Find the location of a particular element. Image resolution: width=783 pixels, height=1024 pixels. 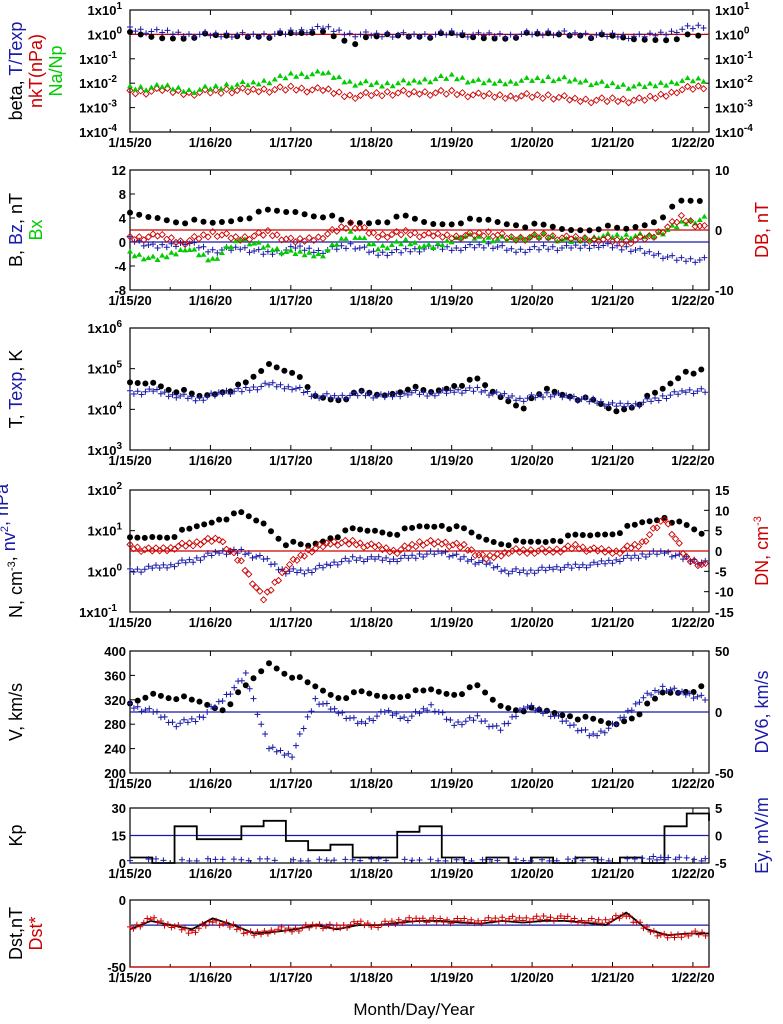

y-right-tick-label: 5 is located at coordinates (718, 531).